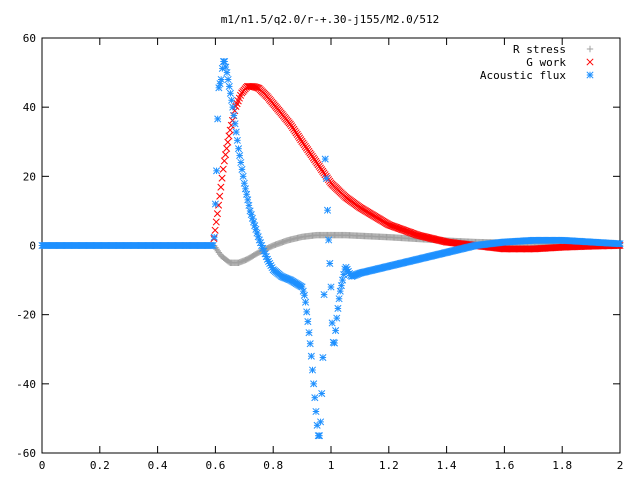  What do you see at coordinates (447, 465) in the screenshot?
I see `x-tick-label: 1.4` at bounding box center [447, 465].